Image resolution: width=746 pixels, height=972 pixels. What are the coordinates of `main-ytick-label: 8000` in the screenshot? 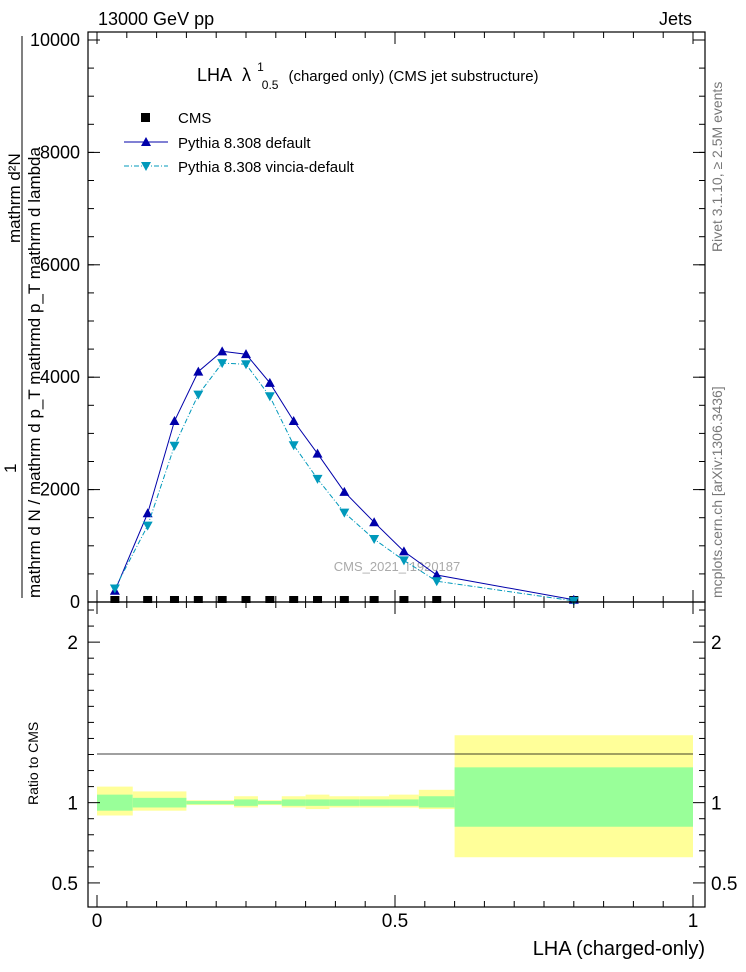 It's located at (60, 152).